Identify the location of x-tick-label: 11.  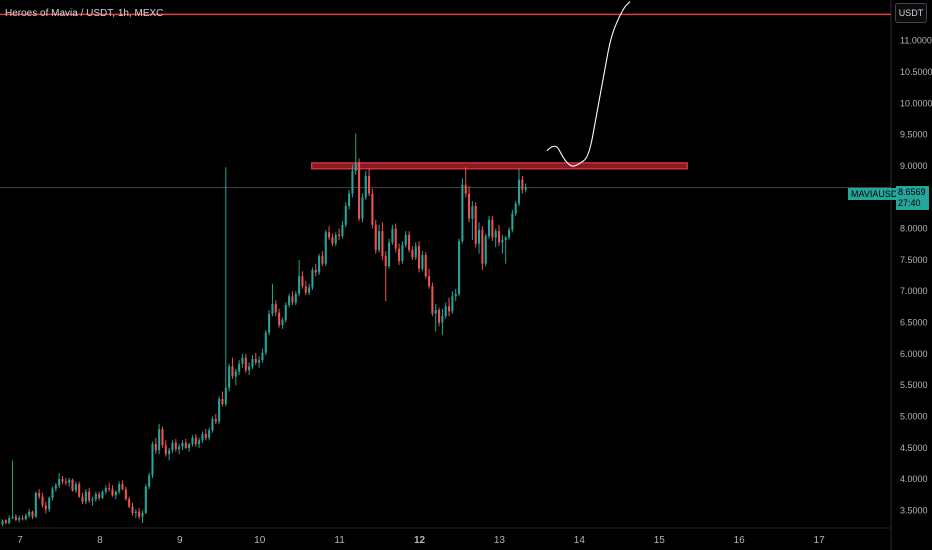
(339, 540).